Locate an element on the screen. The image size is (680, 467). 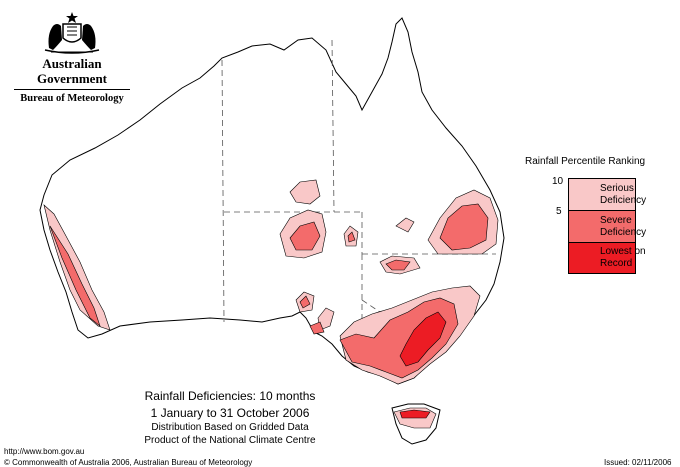
region-tas-lowest is located at coordinates (415, 414).